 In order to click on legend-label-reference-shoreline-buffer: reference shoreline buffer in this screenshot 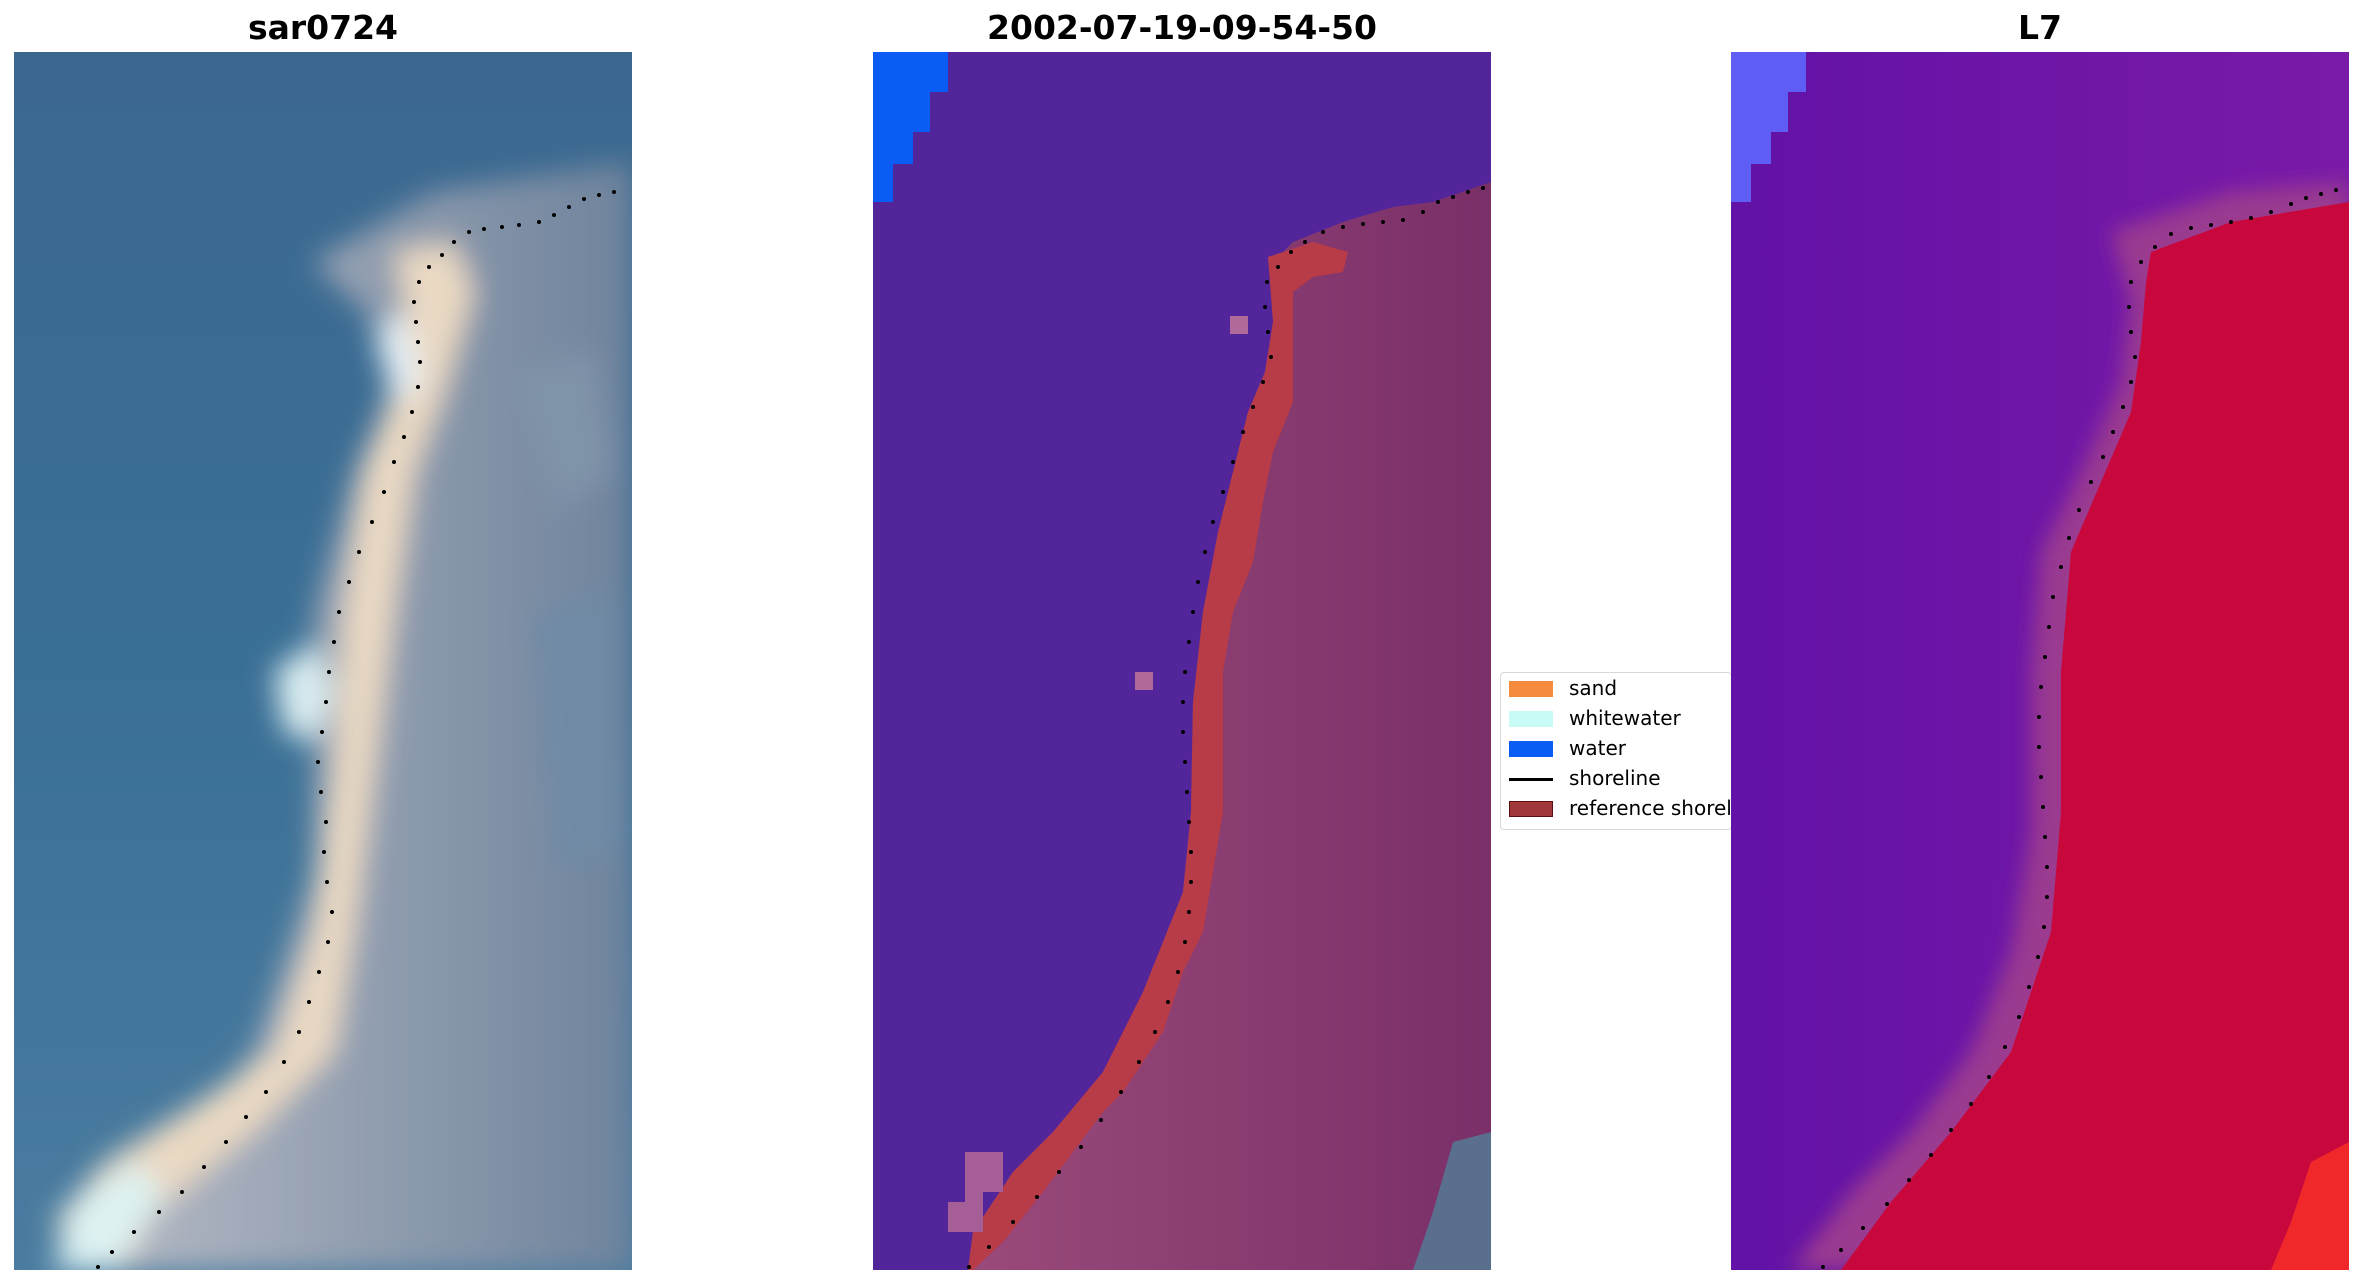, I will do `click(1650, 808)`.